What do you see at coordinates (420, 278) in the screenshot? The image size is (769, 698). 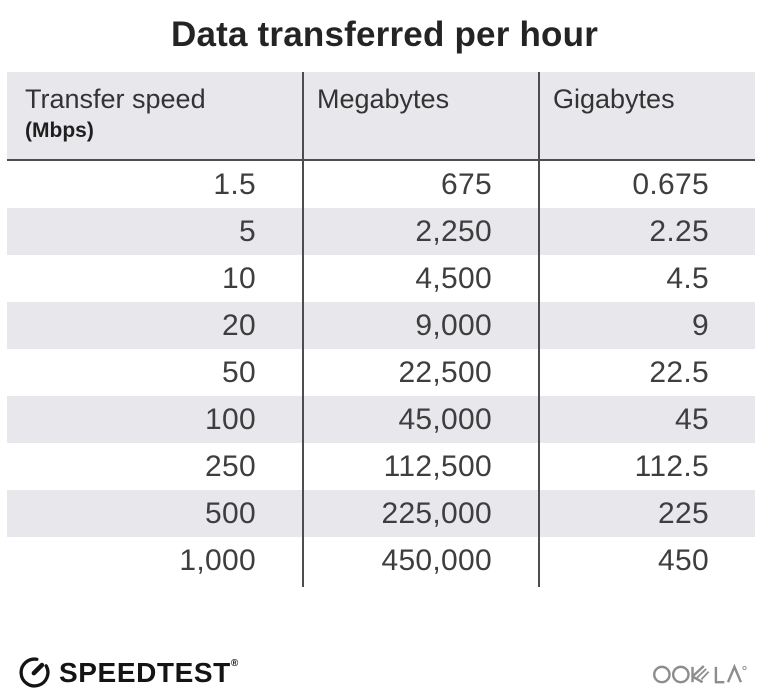 I see `cell-megabytes: 4,500` at bounding box center [420, 278].